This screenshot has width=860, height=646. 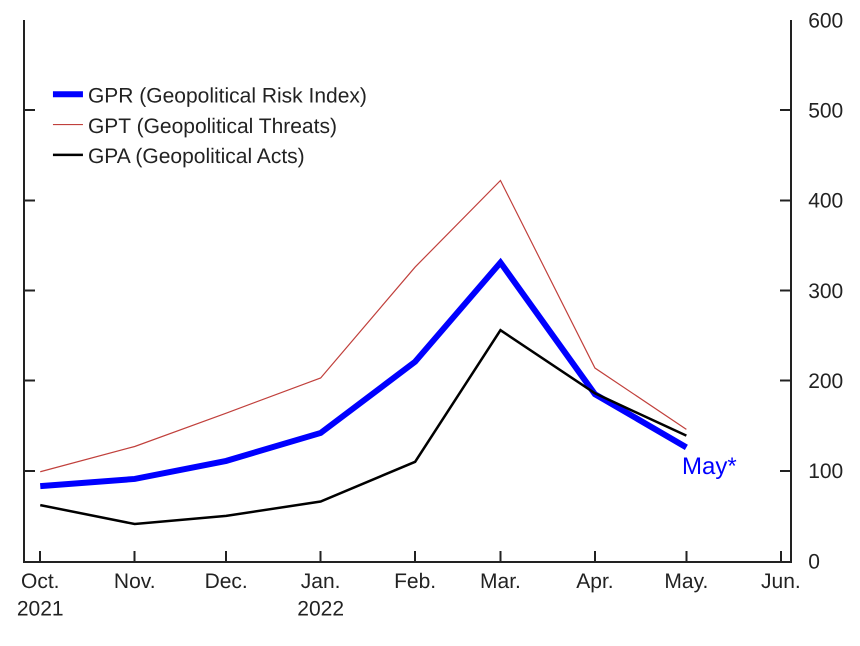 What do you see at coordinates (40, 595) in the screenshot?
I see `x-tick-label: Oct. 2021` at bounding box center [40, 595].